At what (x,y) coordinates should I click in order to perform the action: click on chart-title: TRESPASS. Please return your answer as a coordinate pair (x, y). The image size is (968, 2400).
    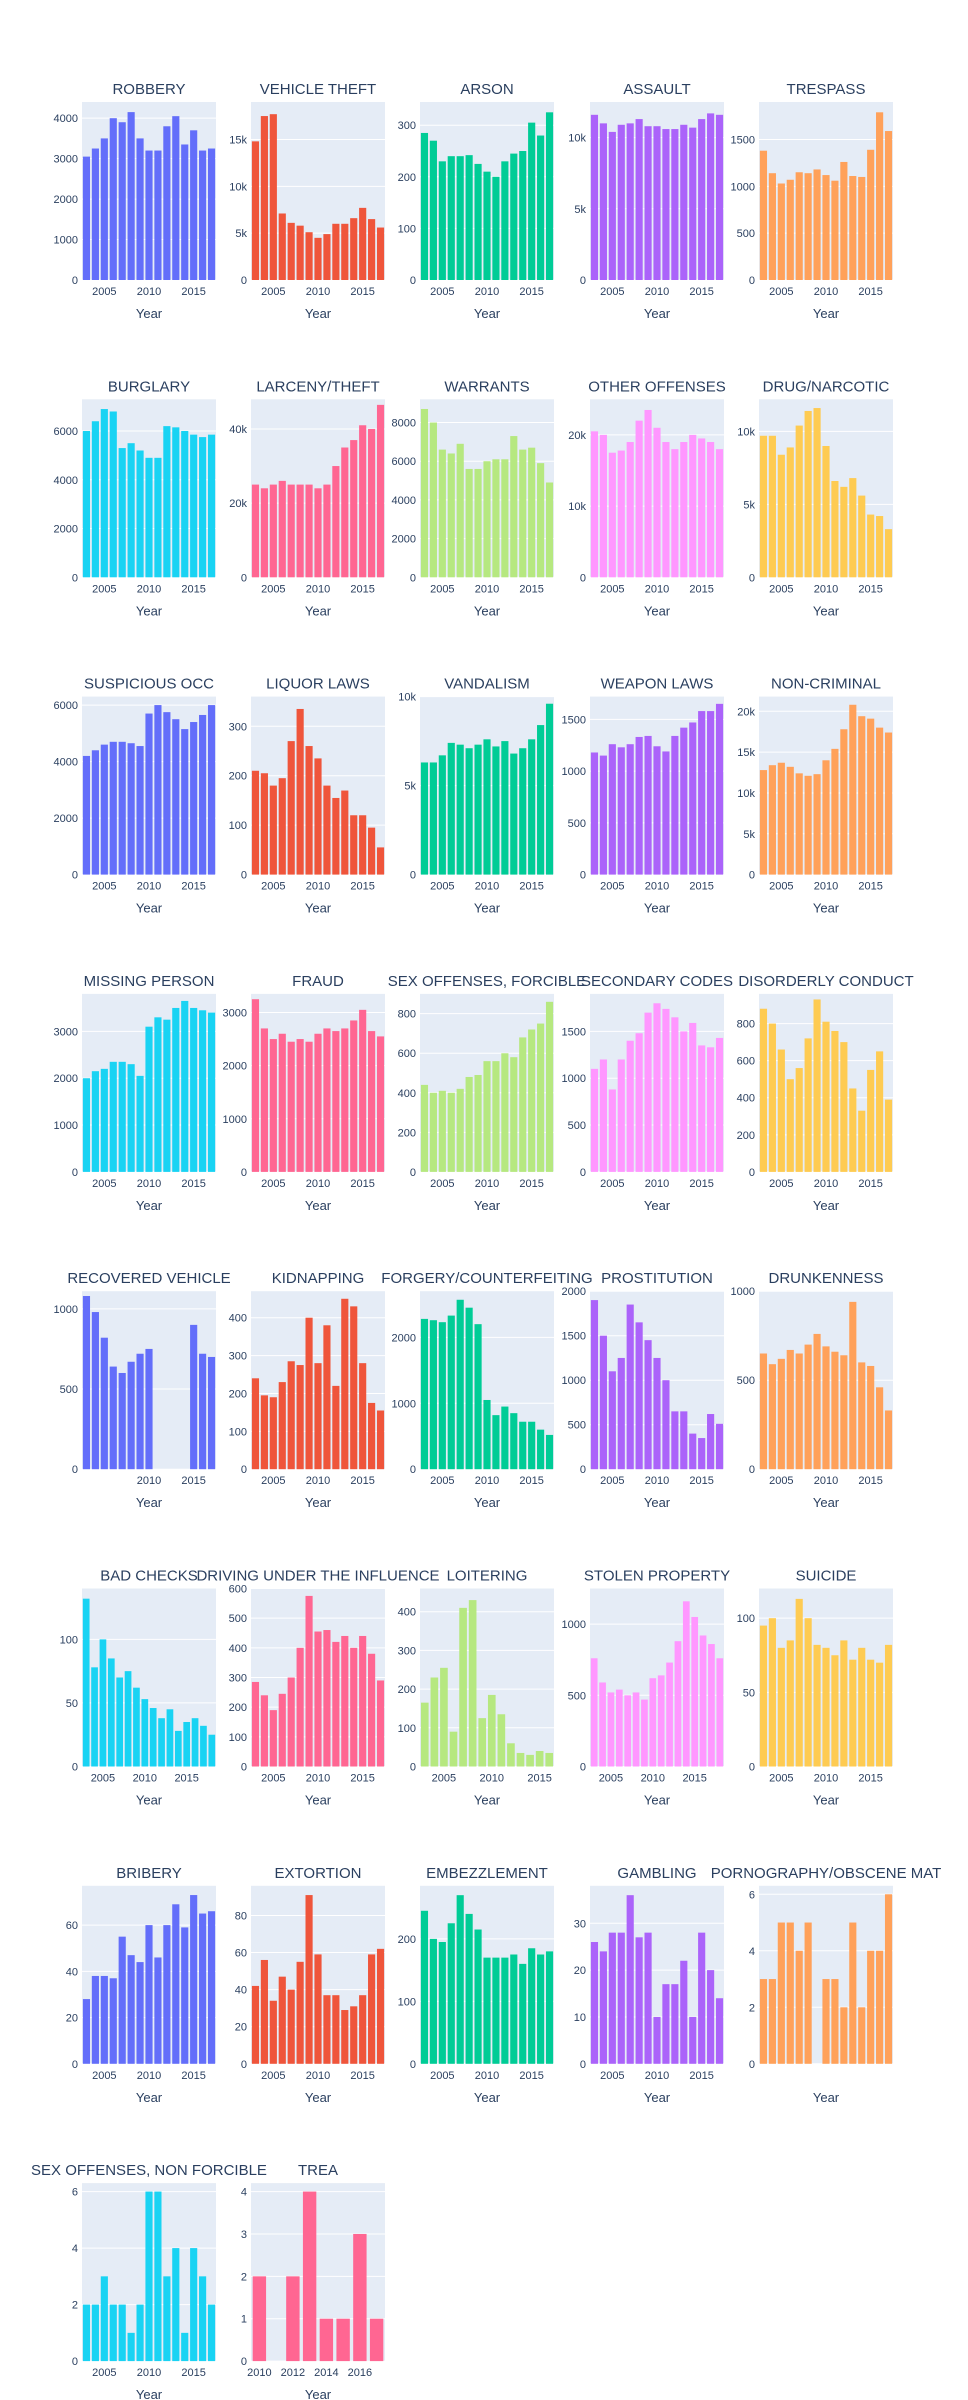
    Looking at the image, I should click on (826, 89).